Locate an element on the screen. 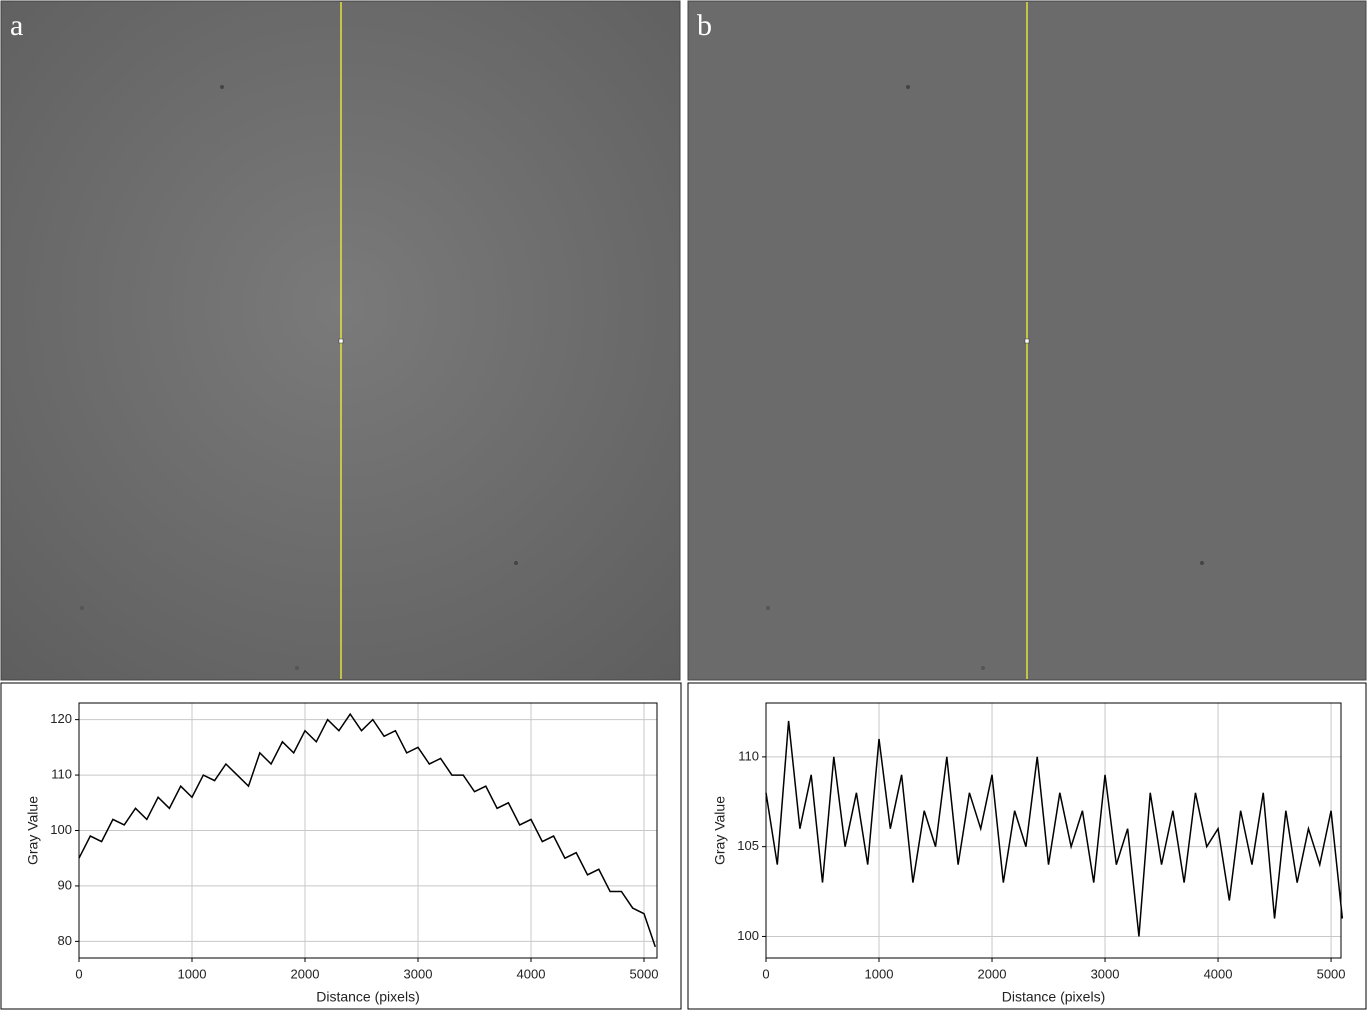 The width and height of the screenshot is (1368, 1011). y-tick-label: 80 is located at coordinates (65, 940).